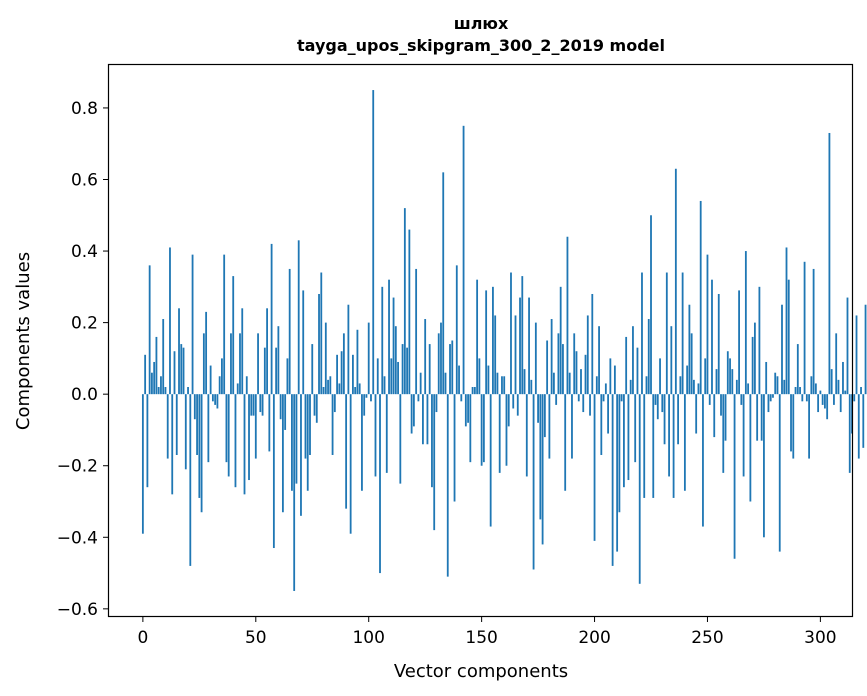 This screenshot has width=867, height=696. I want to click on x-tick-label: 100, so click(368, 638).